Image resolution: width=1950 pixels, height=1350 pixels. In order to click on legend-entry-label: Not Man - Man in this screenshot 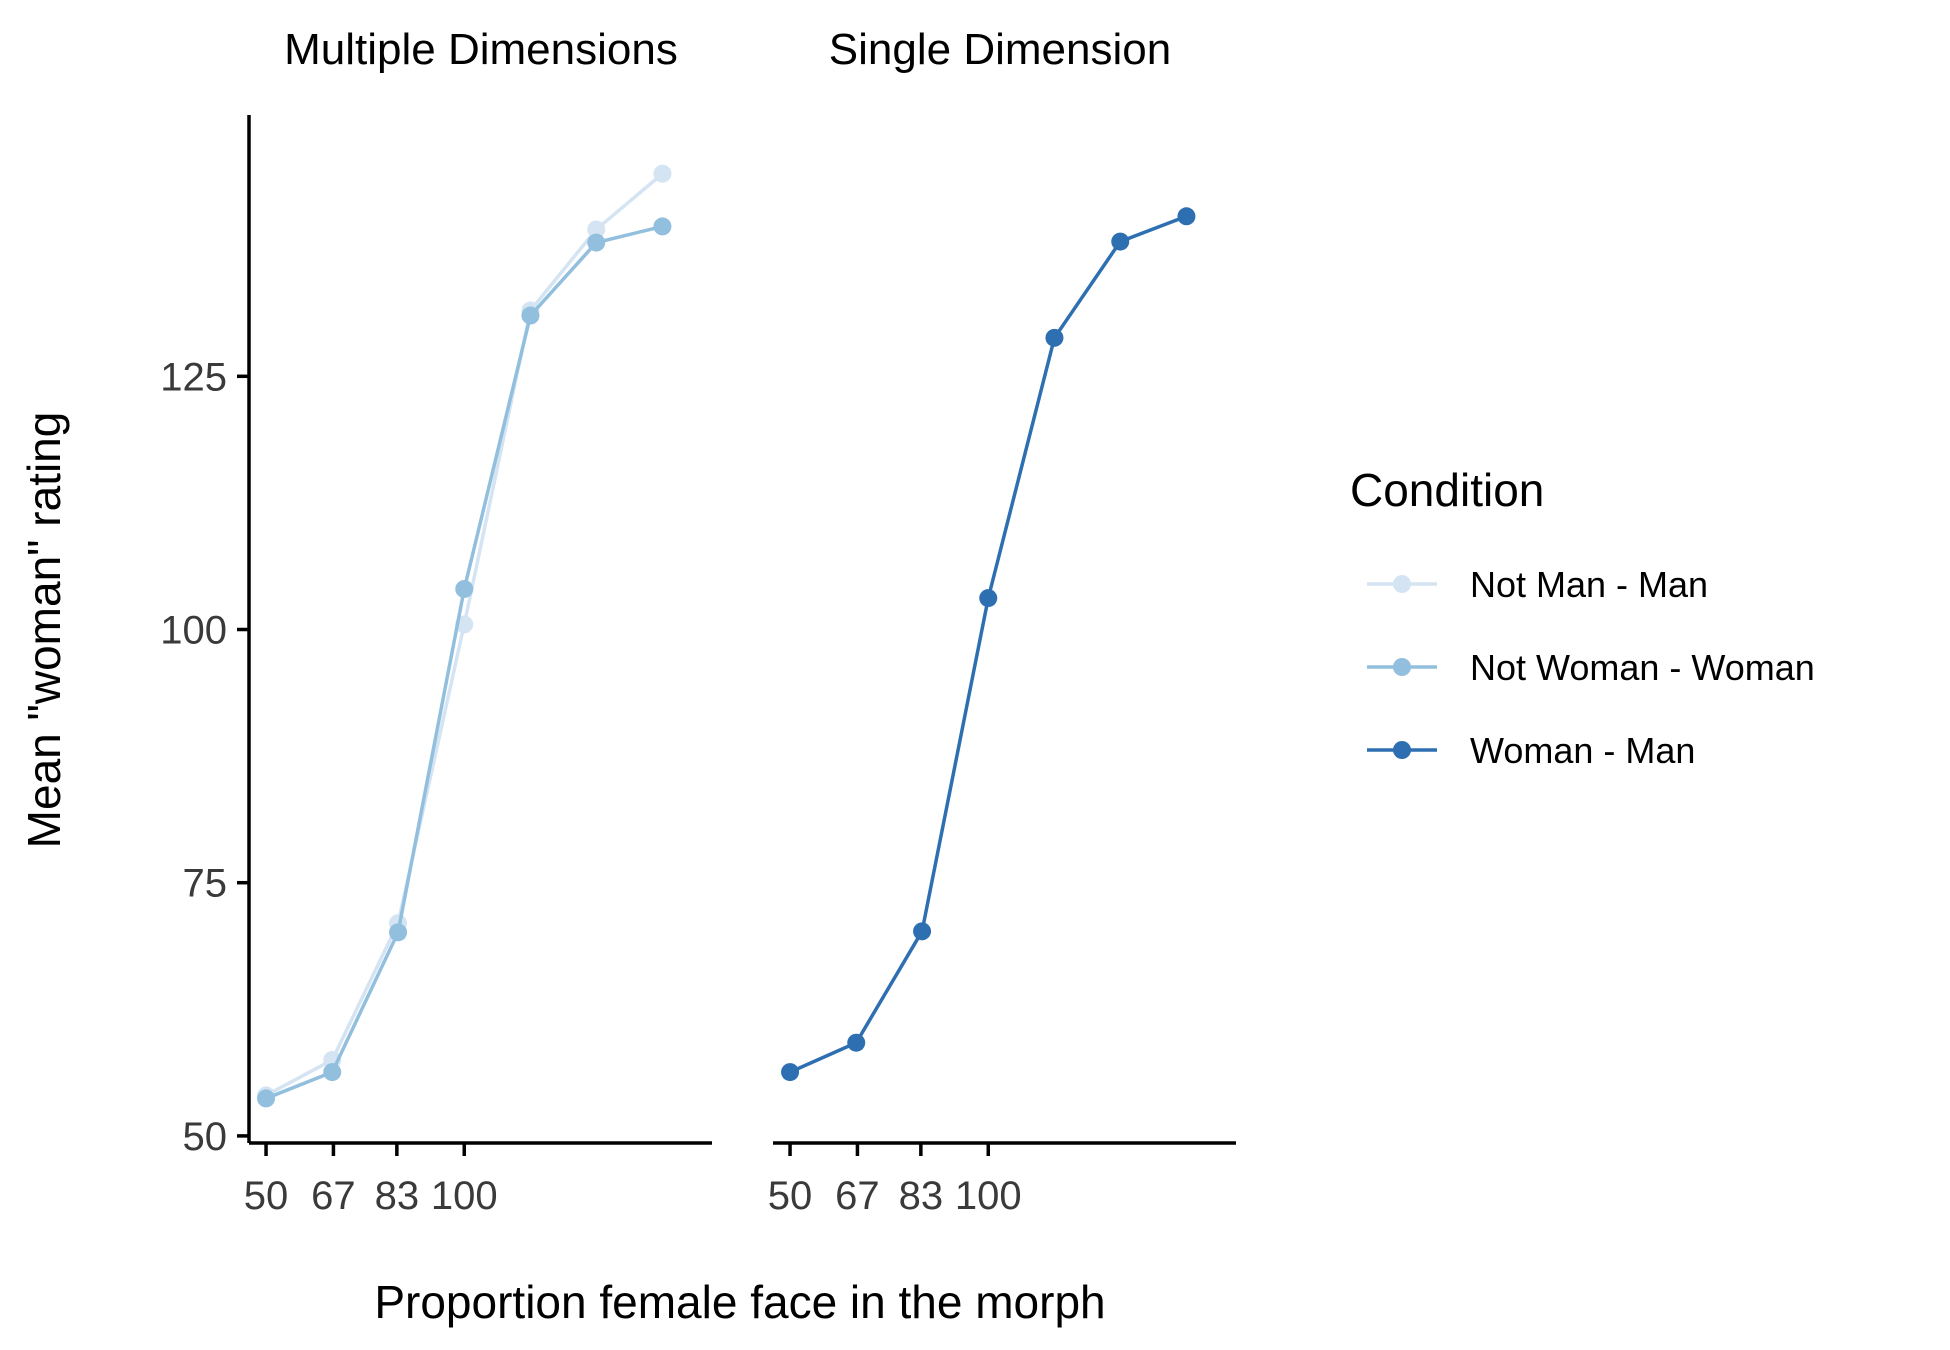, I will do `click(1589, 584)`.